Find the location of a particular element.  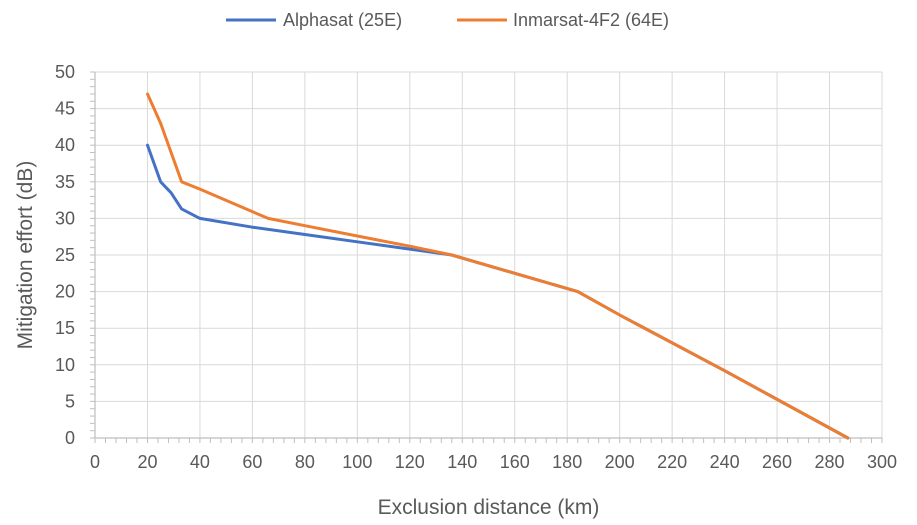

x-tick-label-80: 80 is located at coordinates (305, 462).